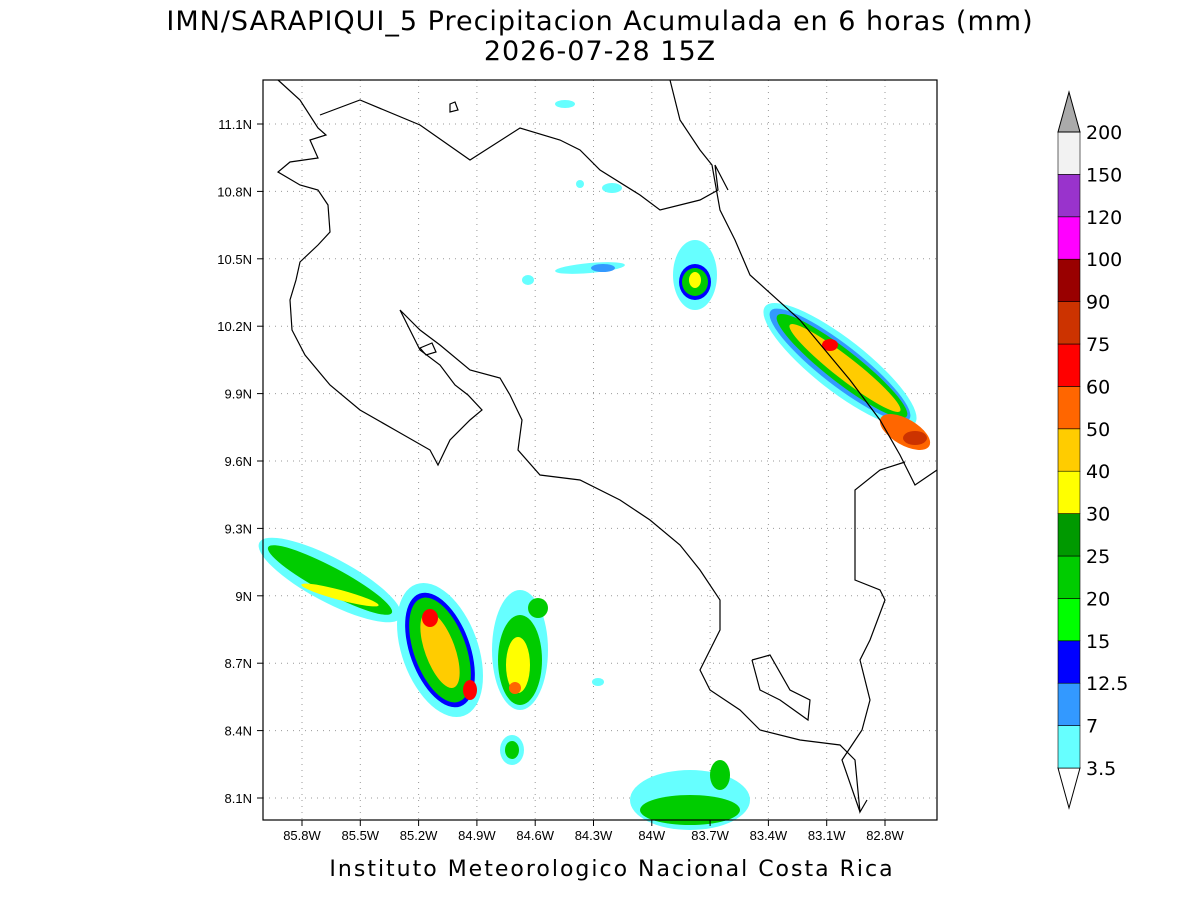  What do you see at coordinates (234, 259) in the screenshot?
I see `lat-label: 10.5N` at bounding box center [234, 259].